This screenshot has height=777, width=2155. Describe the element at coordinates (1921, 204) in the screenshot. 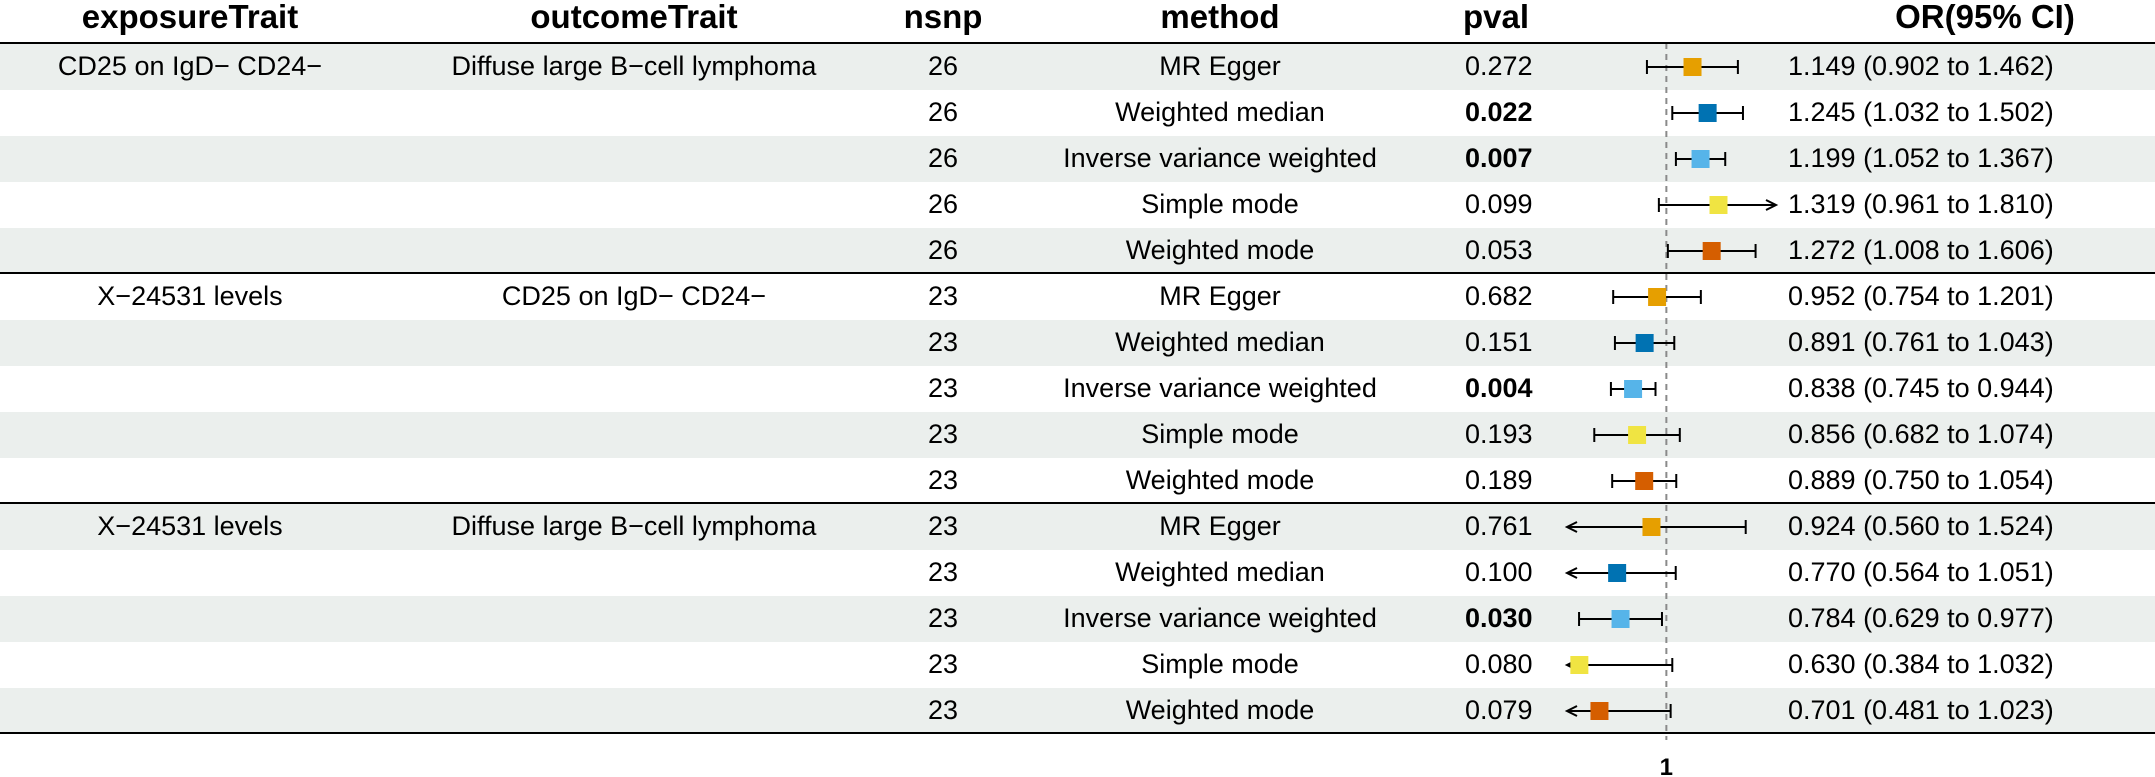

I see `or-ci-cell: 1.319 (0.961 to 1.810)` at that location.